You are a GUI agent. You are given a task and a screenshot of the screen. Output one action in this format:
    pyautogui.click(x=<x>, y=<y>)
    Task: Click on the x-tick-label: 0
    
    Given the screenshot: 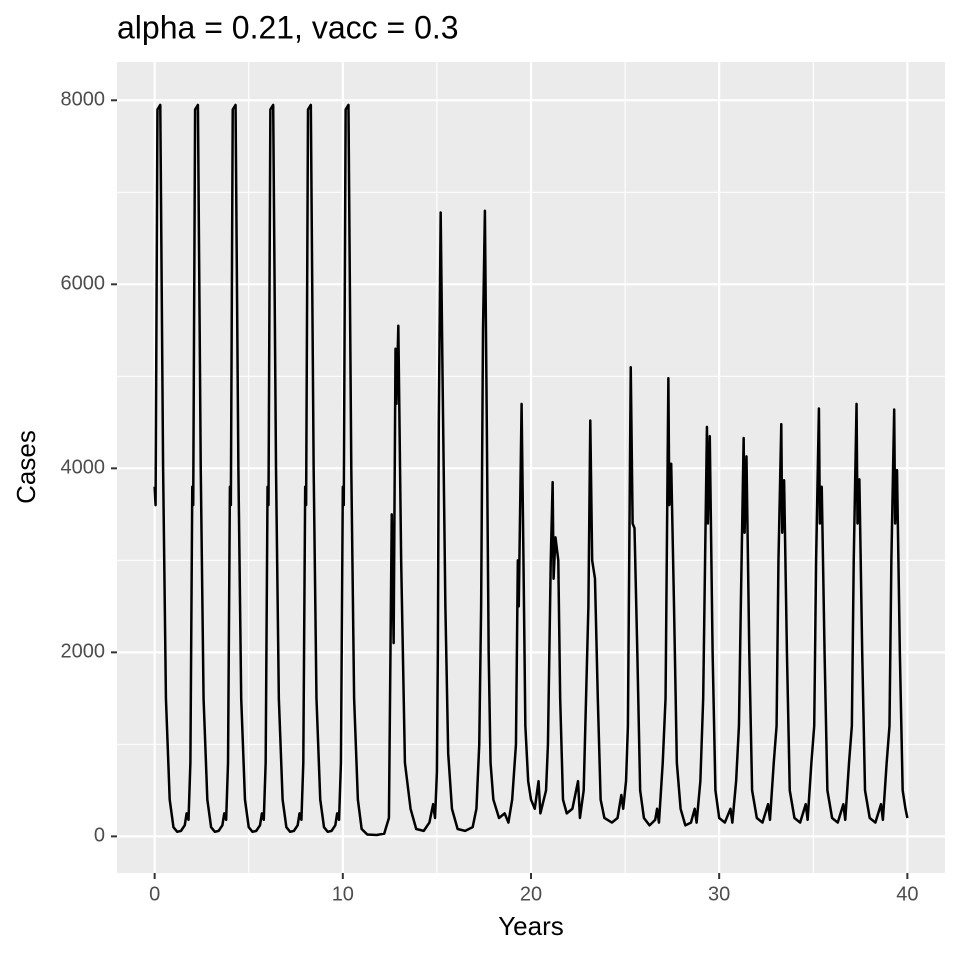 What is the action you would take?
    pyautogui.click(x=154, y=894)
    